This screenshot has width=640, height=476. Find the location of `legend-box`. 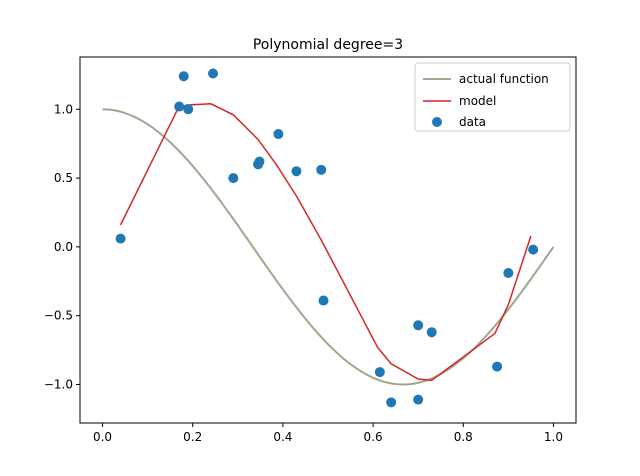

legend-box is located at coordinates (492, 97).